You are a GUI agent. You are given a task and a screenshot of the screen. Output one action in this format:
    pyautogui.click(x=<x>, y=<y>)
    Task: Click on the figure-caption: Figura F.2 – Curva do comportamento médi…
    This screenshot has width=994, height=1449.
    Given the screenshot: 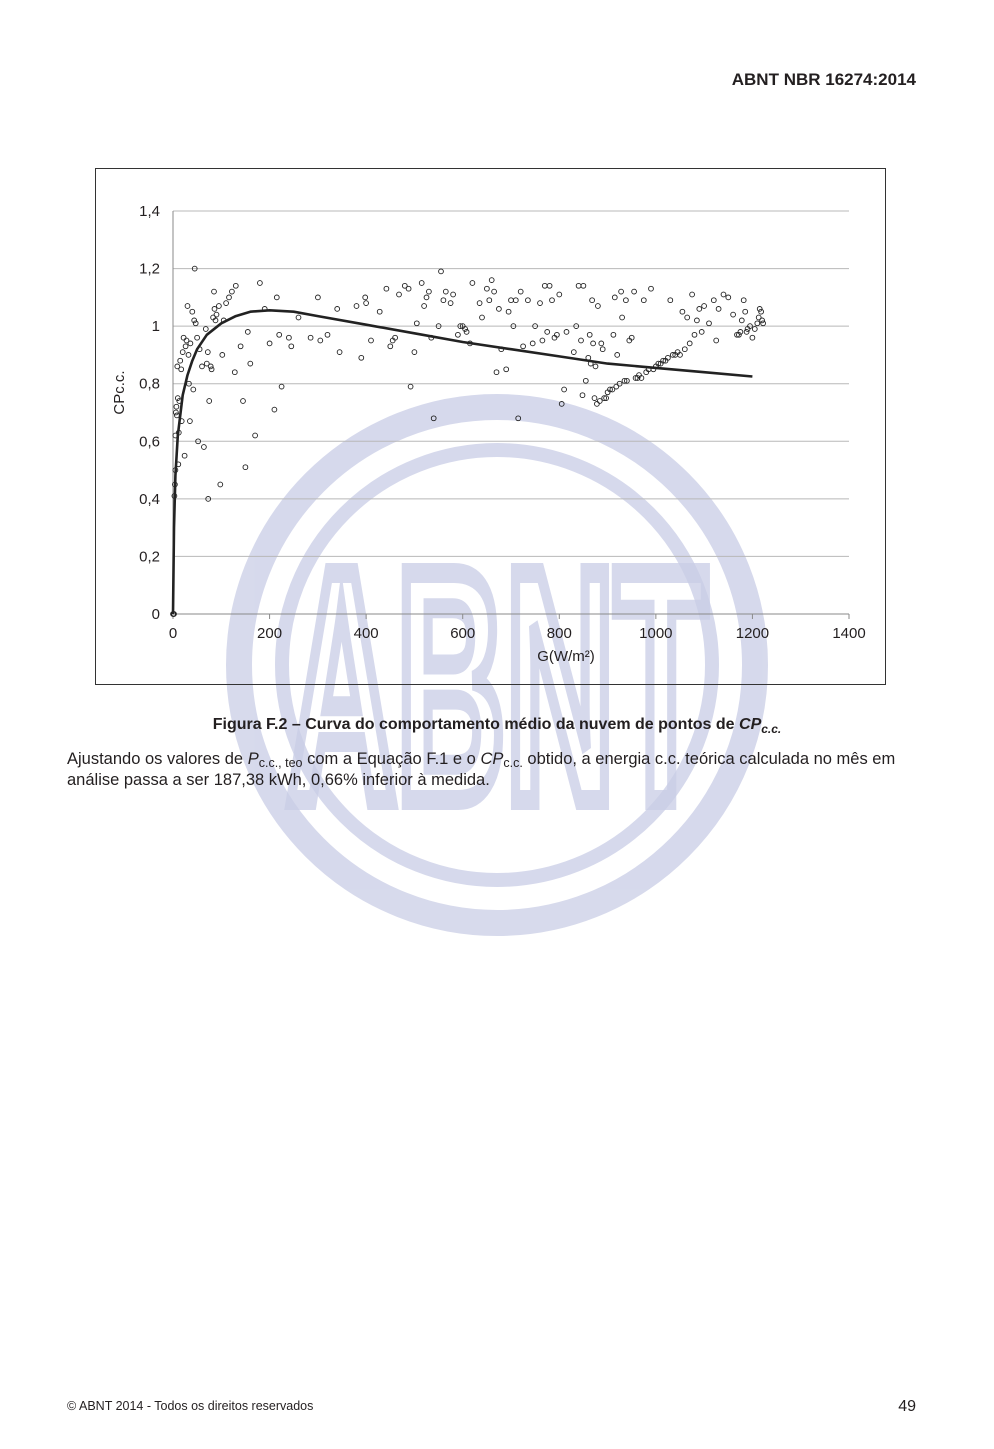 What is the action you would take?
    pyautogui.click(x=497, y=726)
    